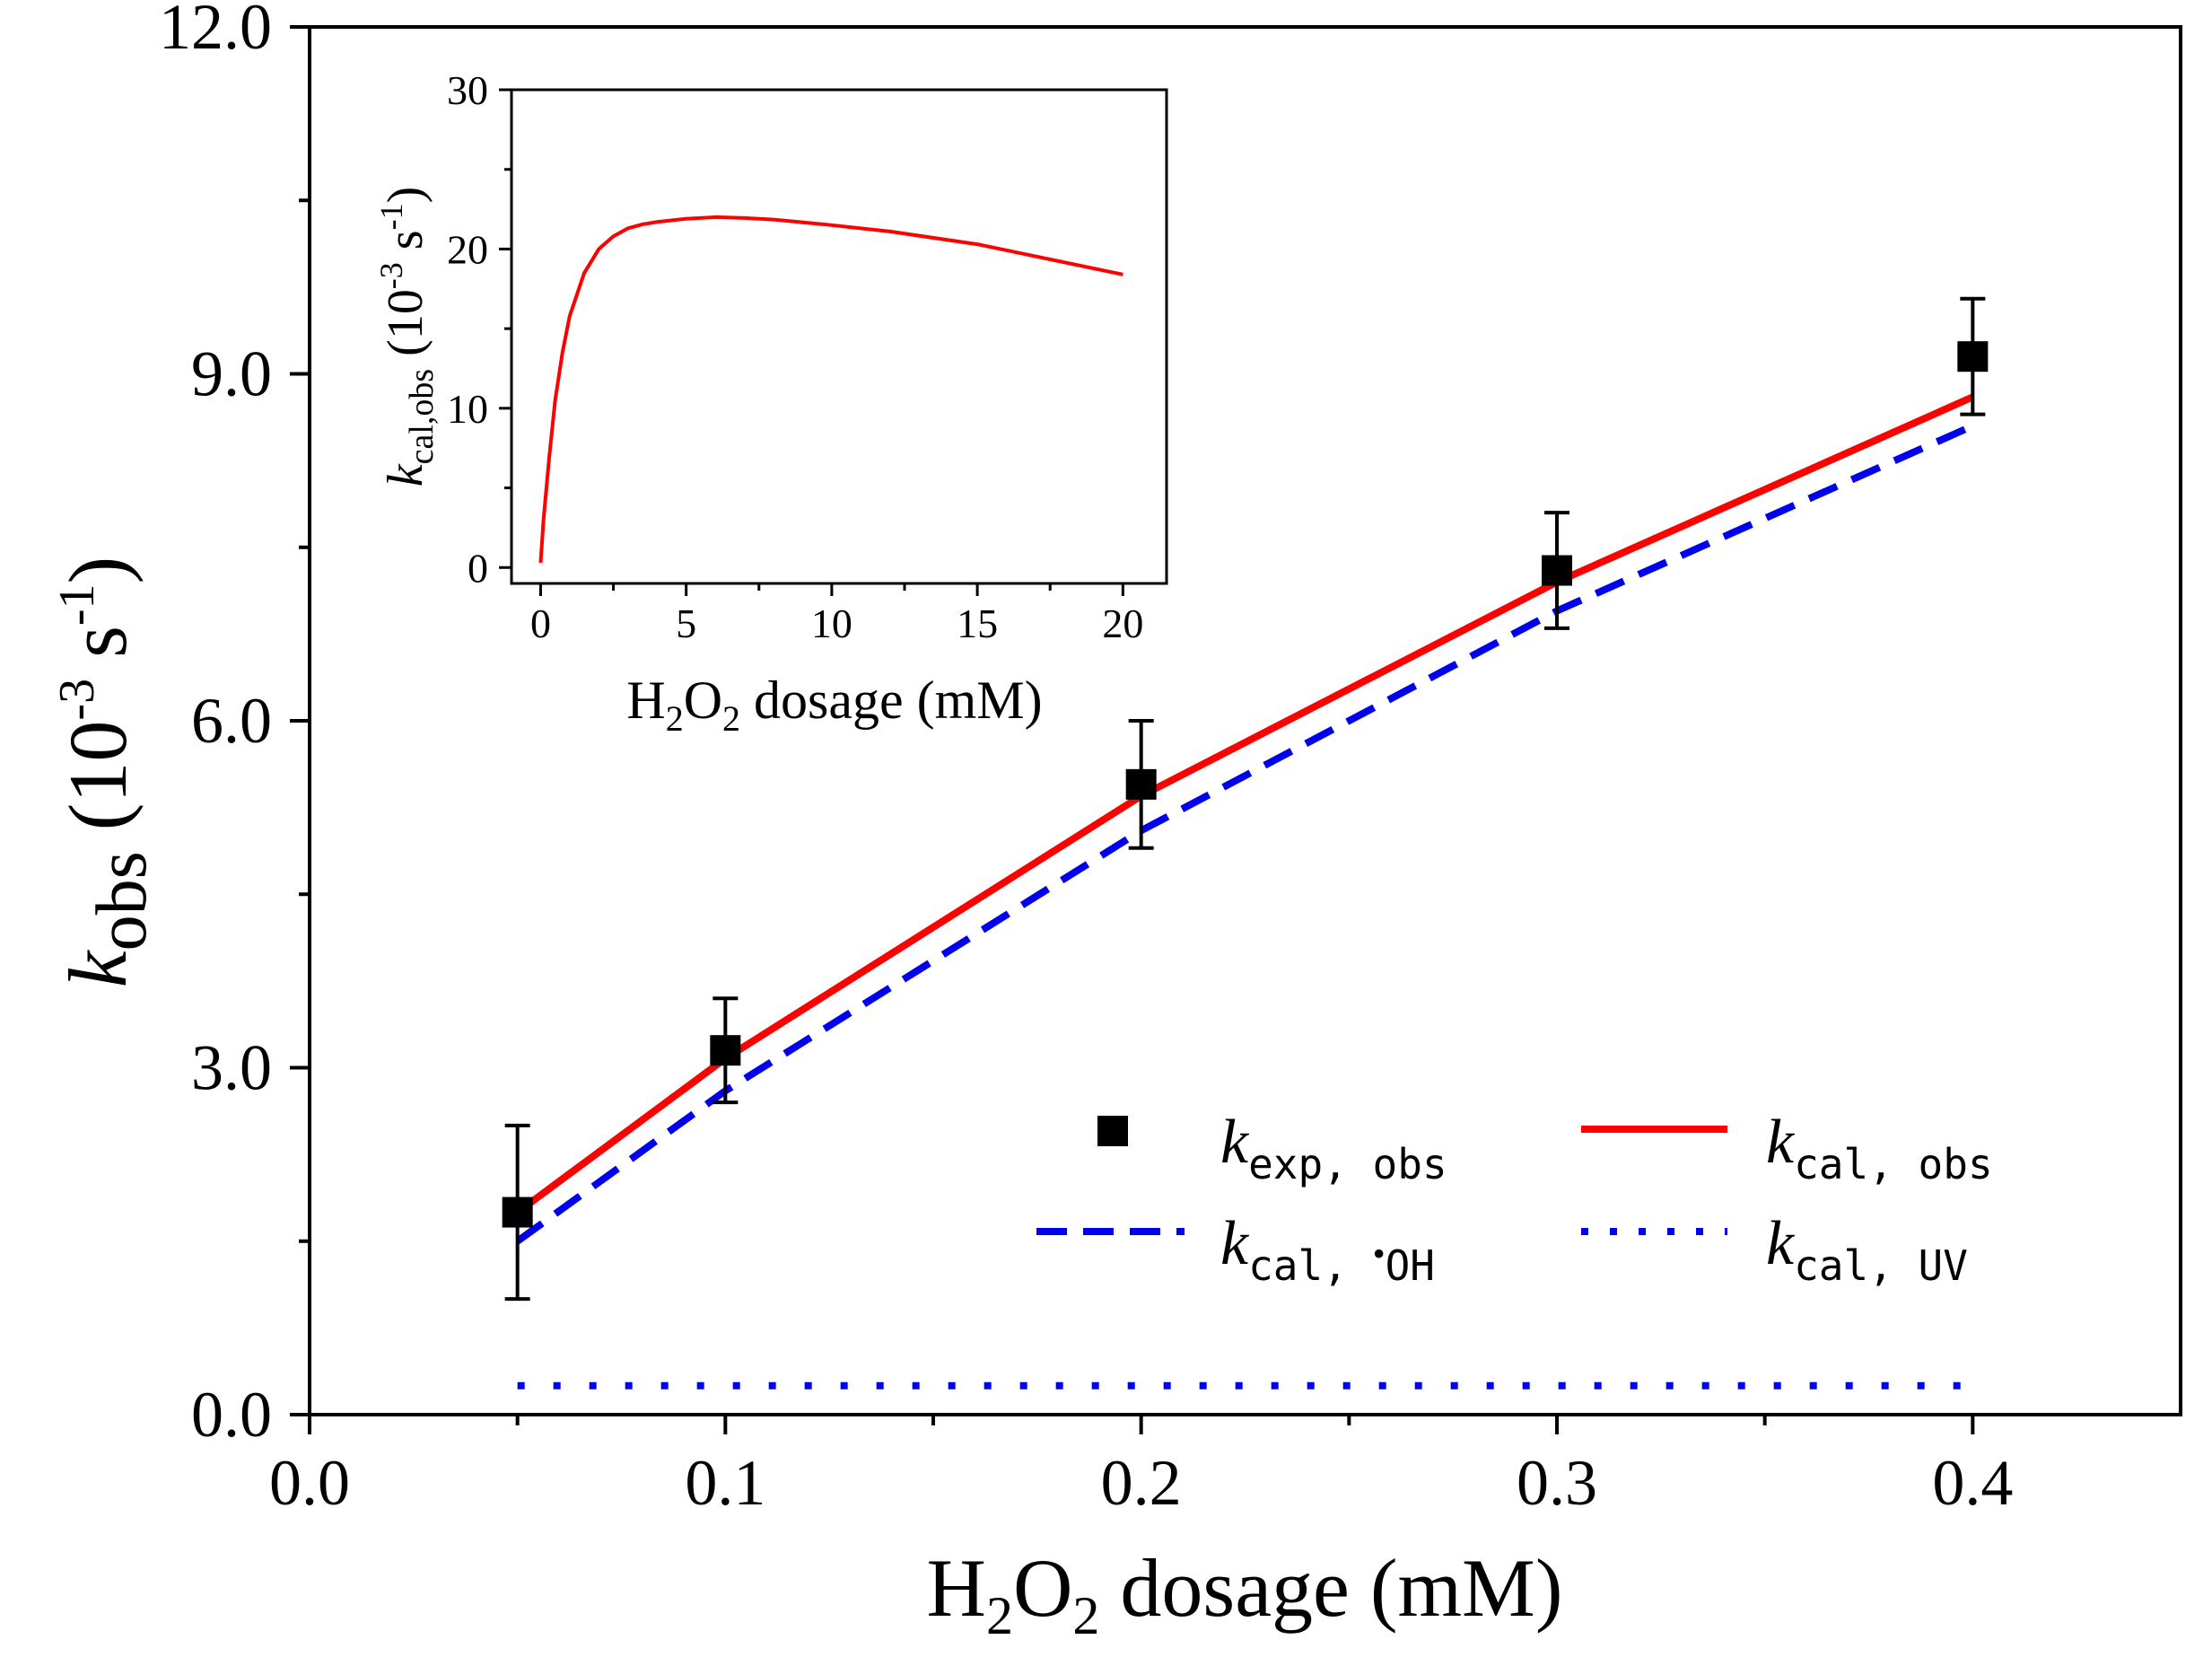 This screenshot has height=1657, width=2212. What do you see at coordinates (231, 374) in the screenshot?
I see `main-y-tick-label: 9.0` at bounding box center [231, 374].